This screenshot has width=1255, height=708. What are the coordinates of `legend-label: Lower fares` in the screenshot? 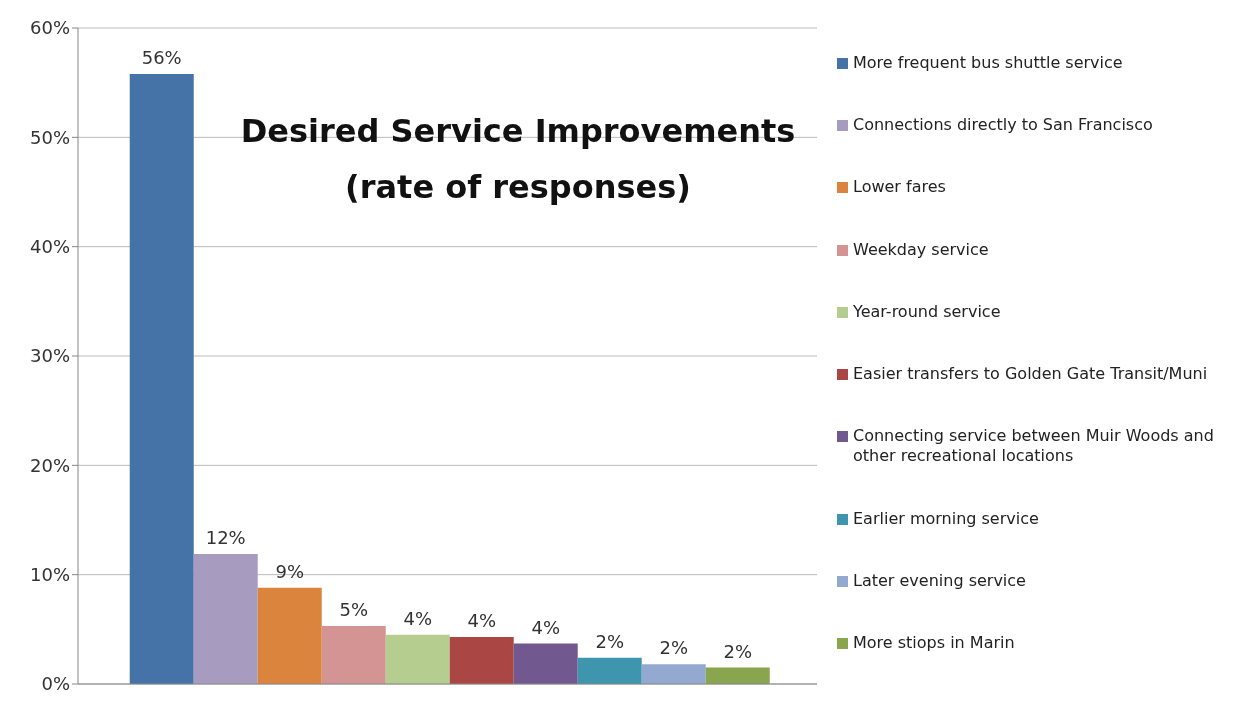 It's located at (899, 187).